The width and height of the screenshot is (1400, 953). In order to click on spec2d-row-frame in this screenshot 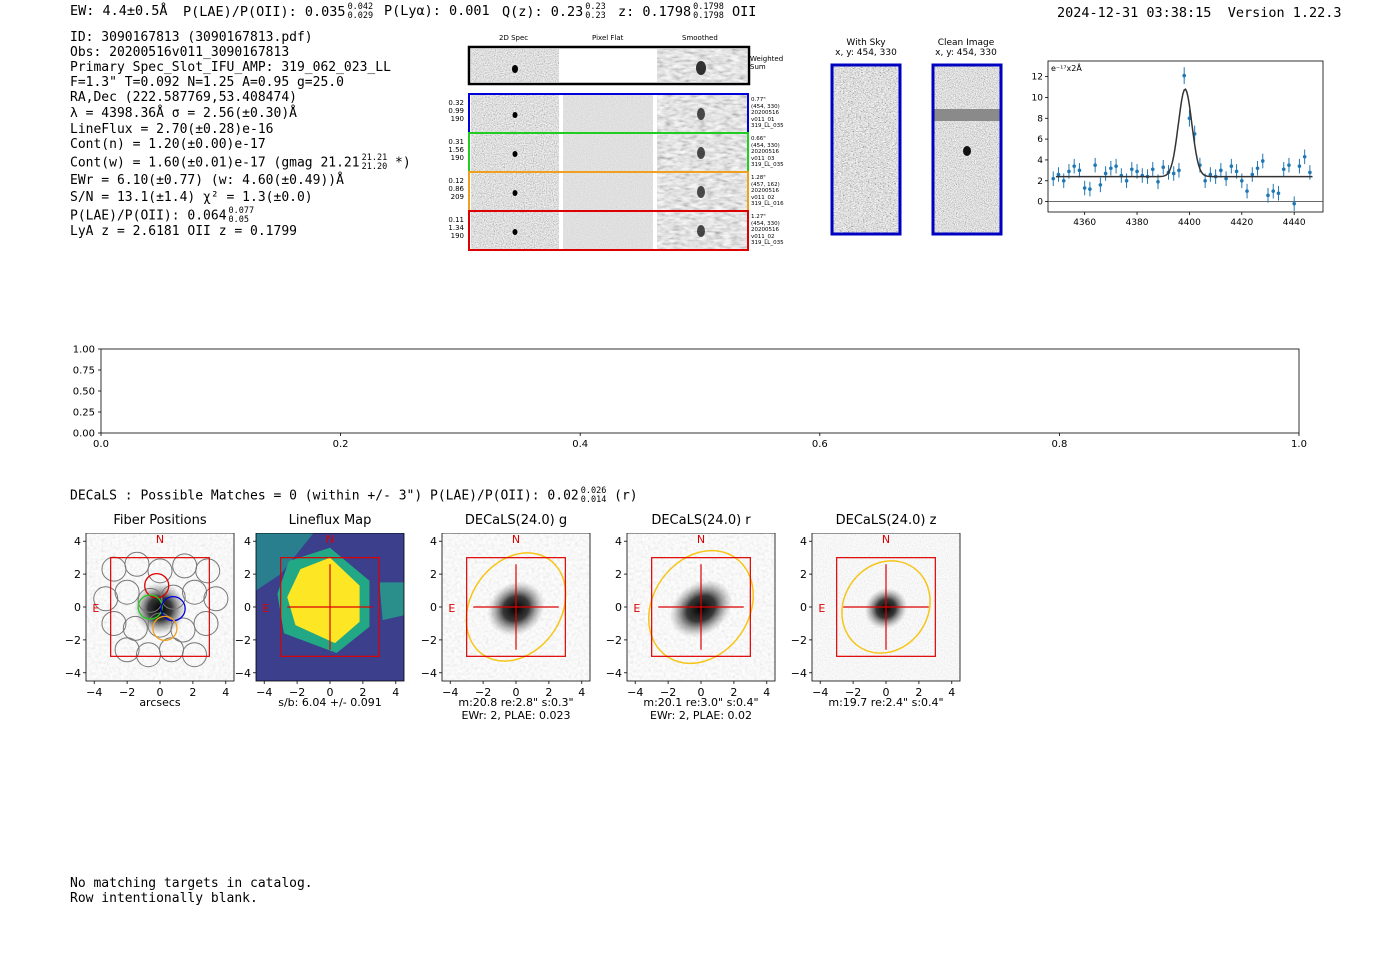, I will do `click(608, 230)`.